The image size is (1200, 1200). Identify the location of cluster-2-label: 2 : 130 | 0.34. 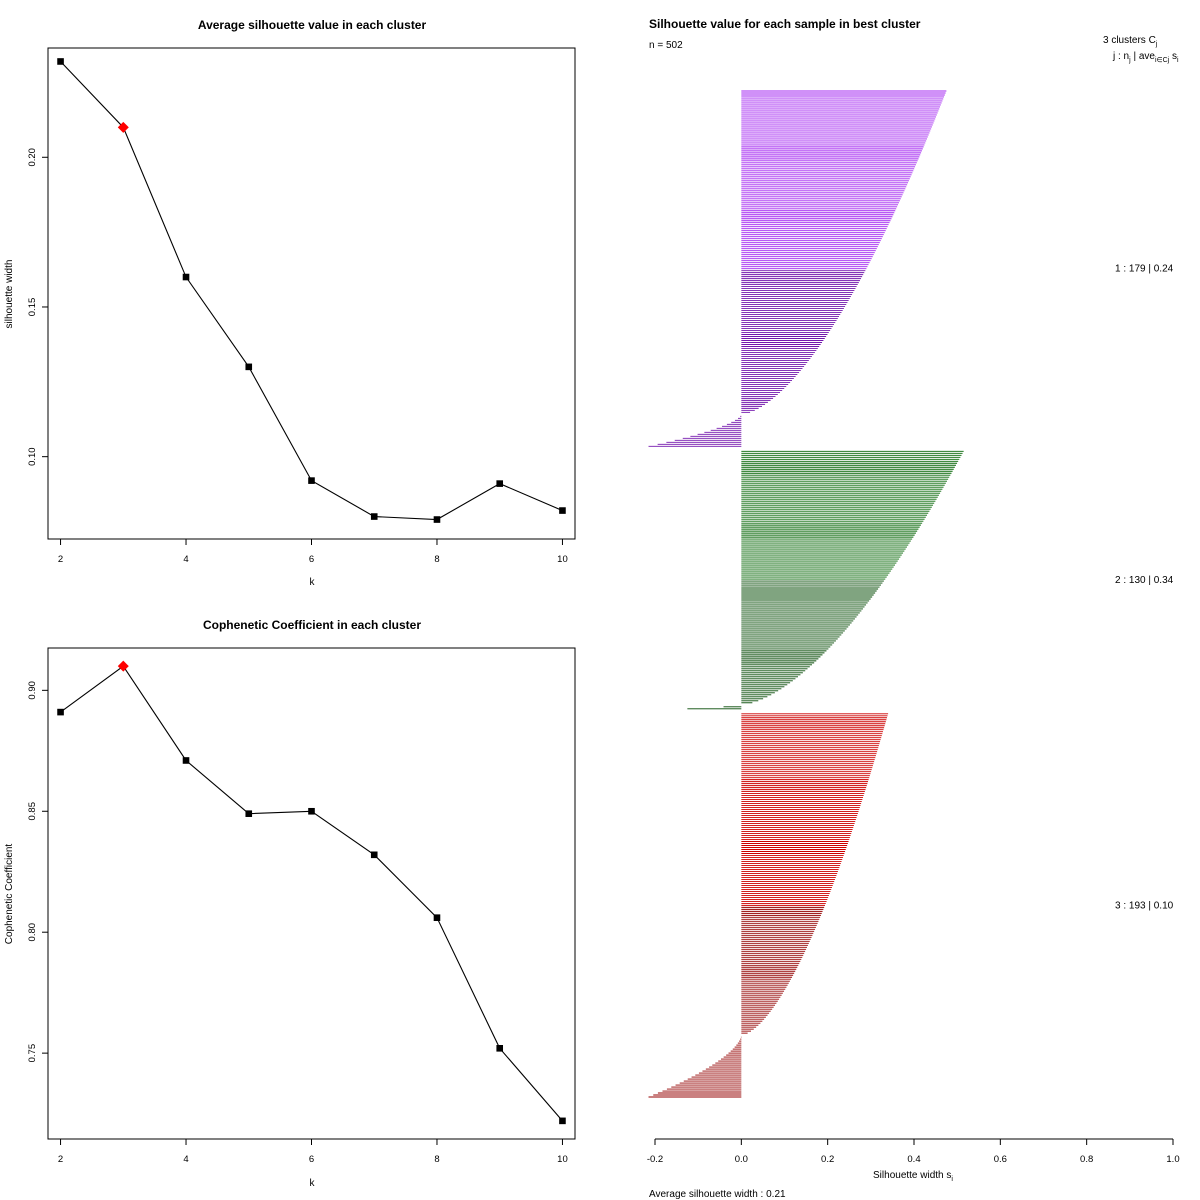
(1144, 580).